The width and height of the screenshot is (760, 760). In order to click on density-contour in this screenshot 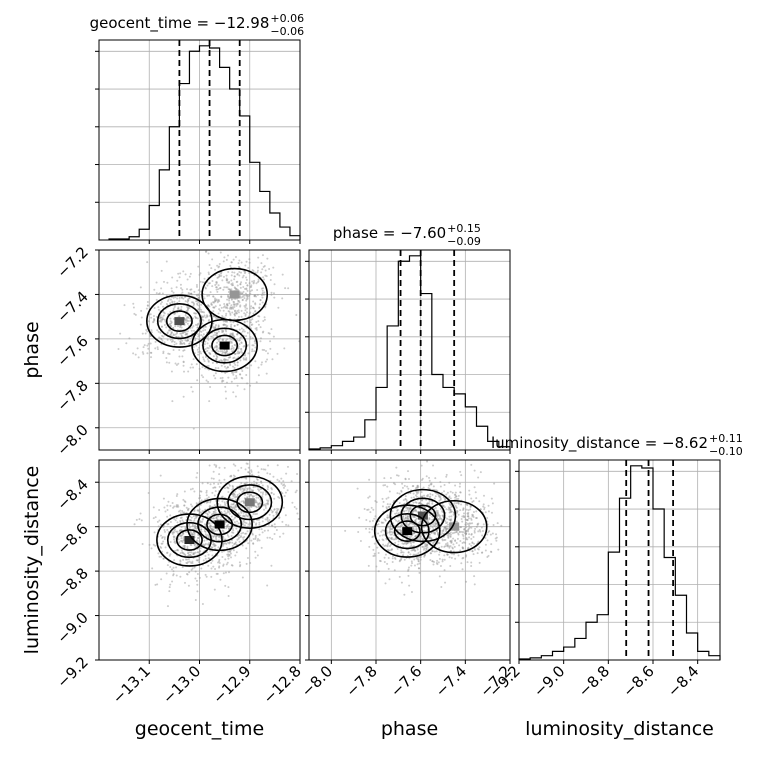, I will do `click(220, 524)`.